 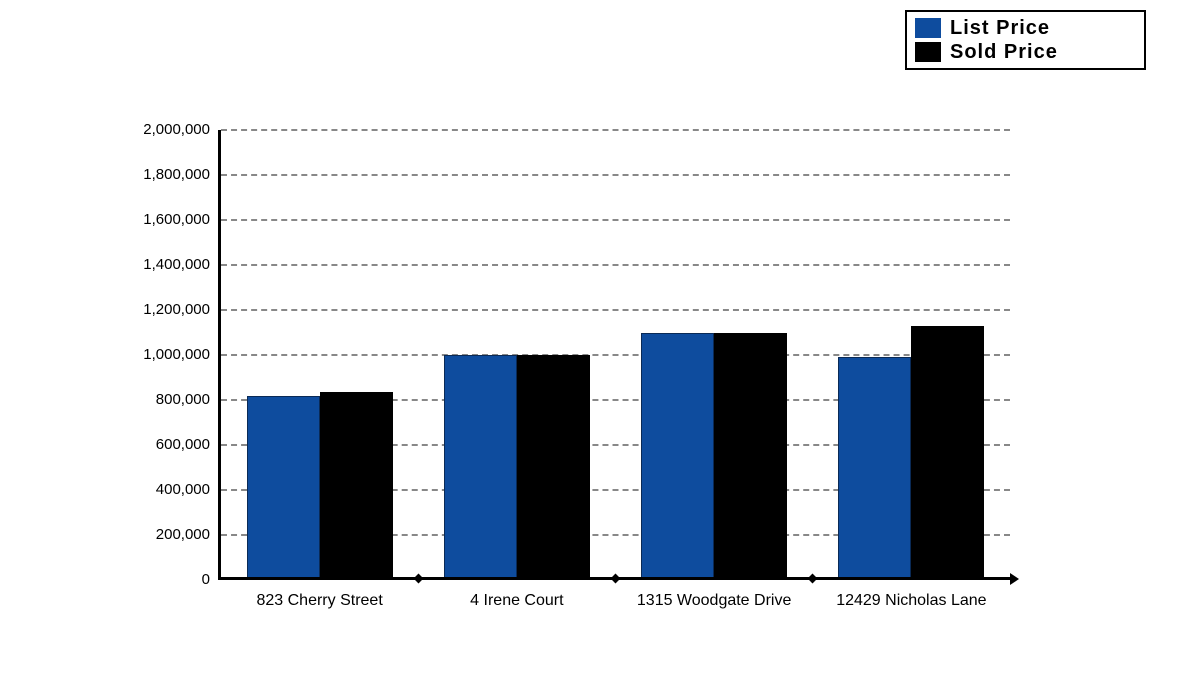 I want to click on y-axis-tick-label: 1,400,000, so click(x=176, y=264).